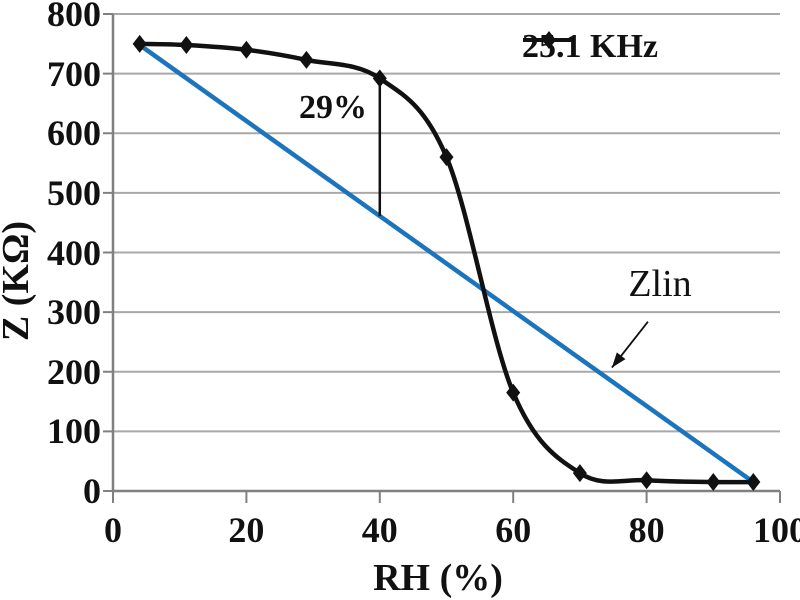 The height and width of the screenshot is (600, 800). Describe the element at coordinates (74, 192) in the screenshot. I see `y-tick-label: 500` at that location.